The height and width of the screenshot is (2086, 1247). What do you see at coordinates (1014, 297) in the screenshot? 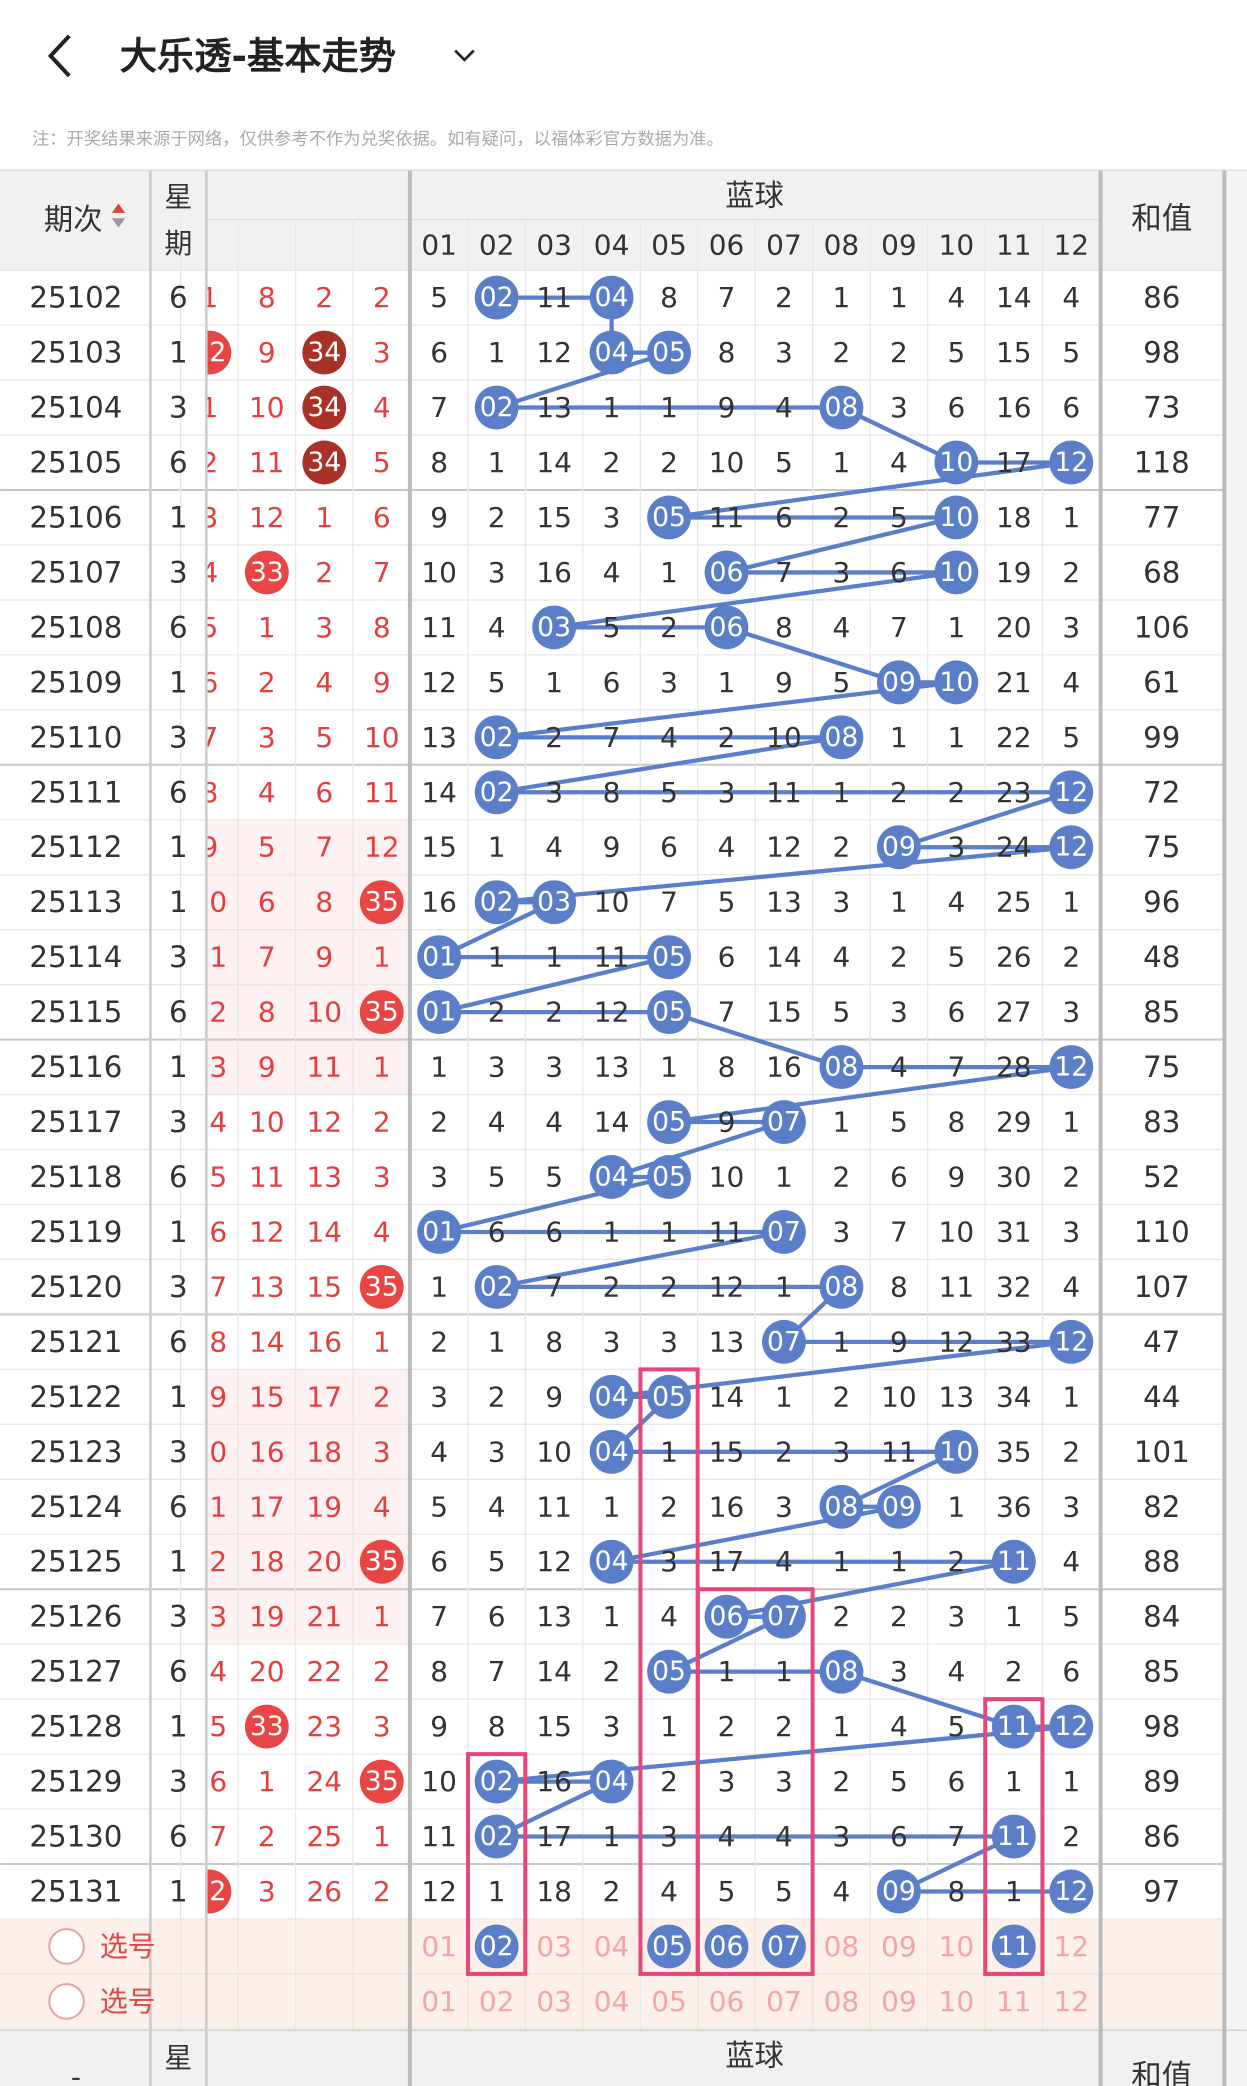
I see `blue-miss: 14` at bounding box center [1014, 297].